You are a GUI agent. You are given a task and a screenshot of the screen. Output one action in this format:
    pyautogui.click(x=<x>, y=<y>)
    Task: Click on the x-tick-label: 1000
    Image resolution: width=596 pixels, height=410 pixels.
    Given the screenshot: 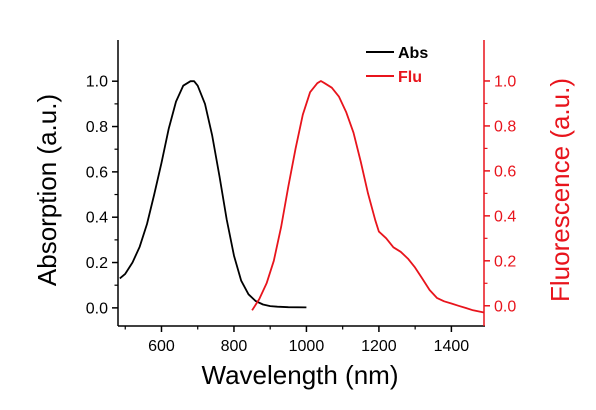 What is the action you would take?
    pyautogui.click(x=307, y=346)
    